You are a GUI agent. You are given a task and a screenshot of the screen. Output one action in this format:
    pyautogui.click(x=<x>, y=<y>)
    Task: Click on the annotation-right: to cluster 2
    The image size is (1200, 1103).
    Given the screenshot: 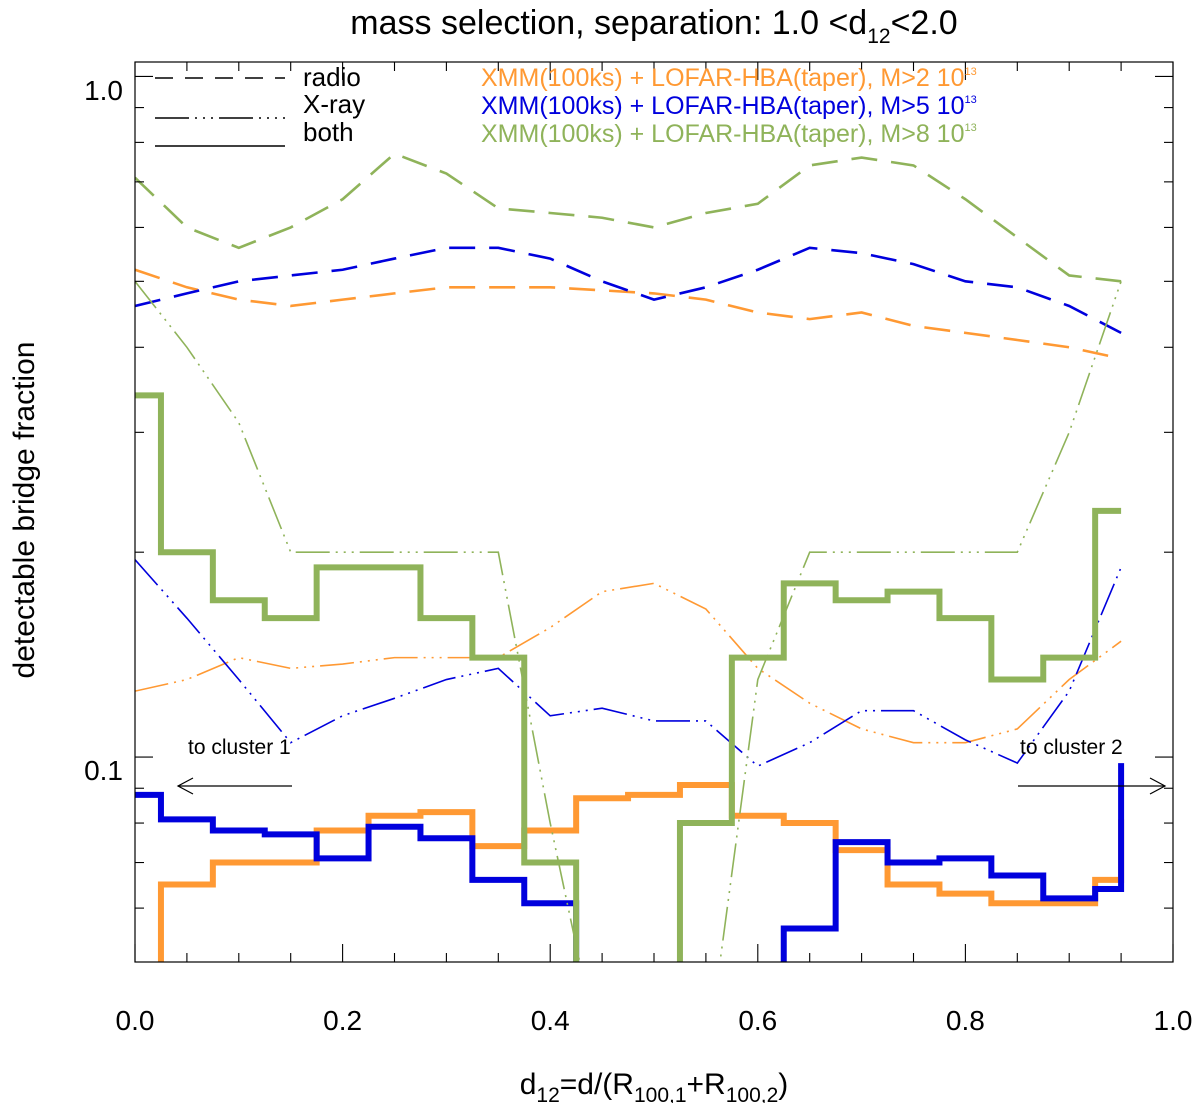 What is the action you would take?
    pyautogui.click(x=1071, y=747)
    